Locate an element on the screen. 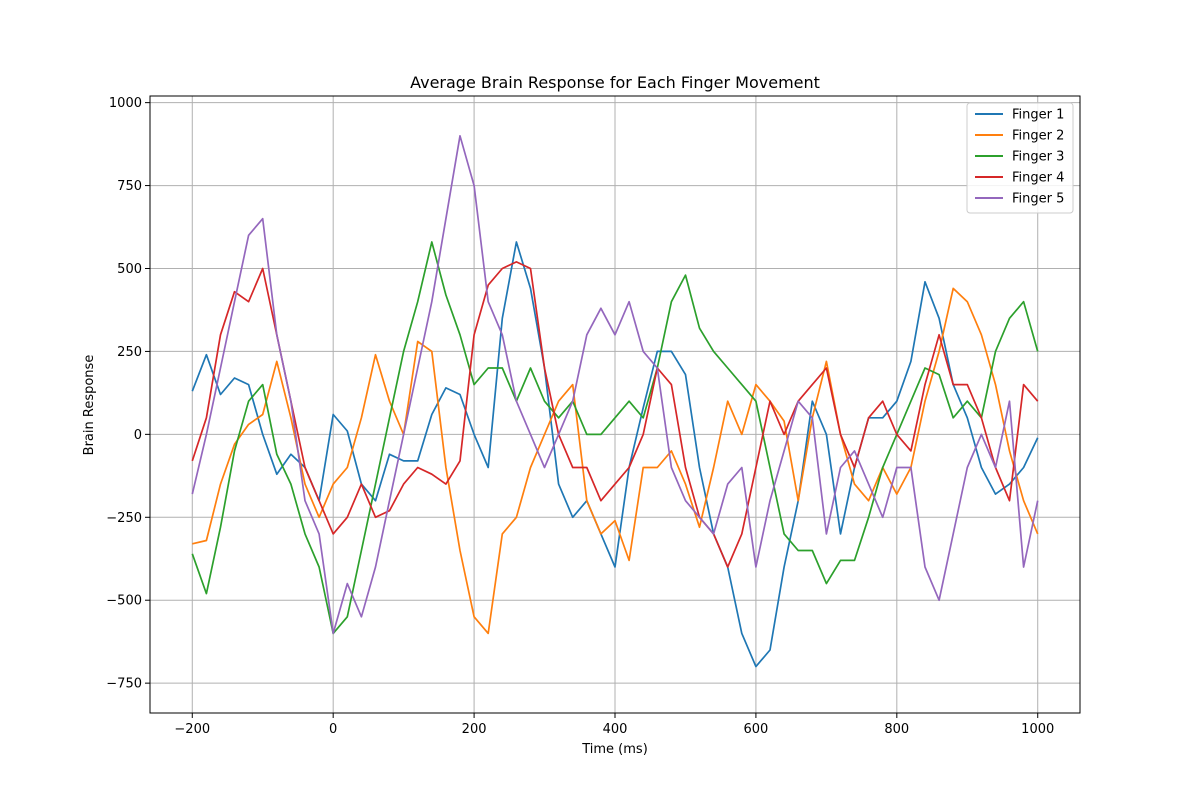 The width and height of the screenshot is (1200, 800). x-tick-label: 600 is located at coordinates (755, 729).